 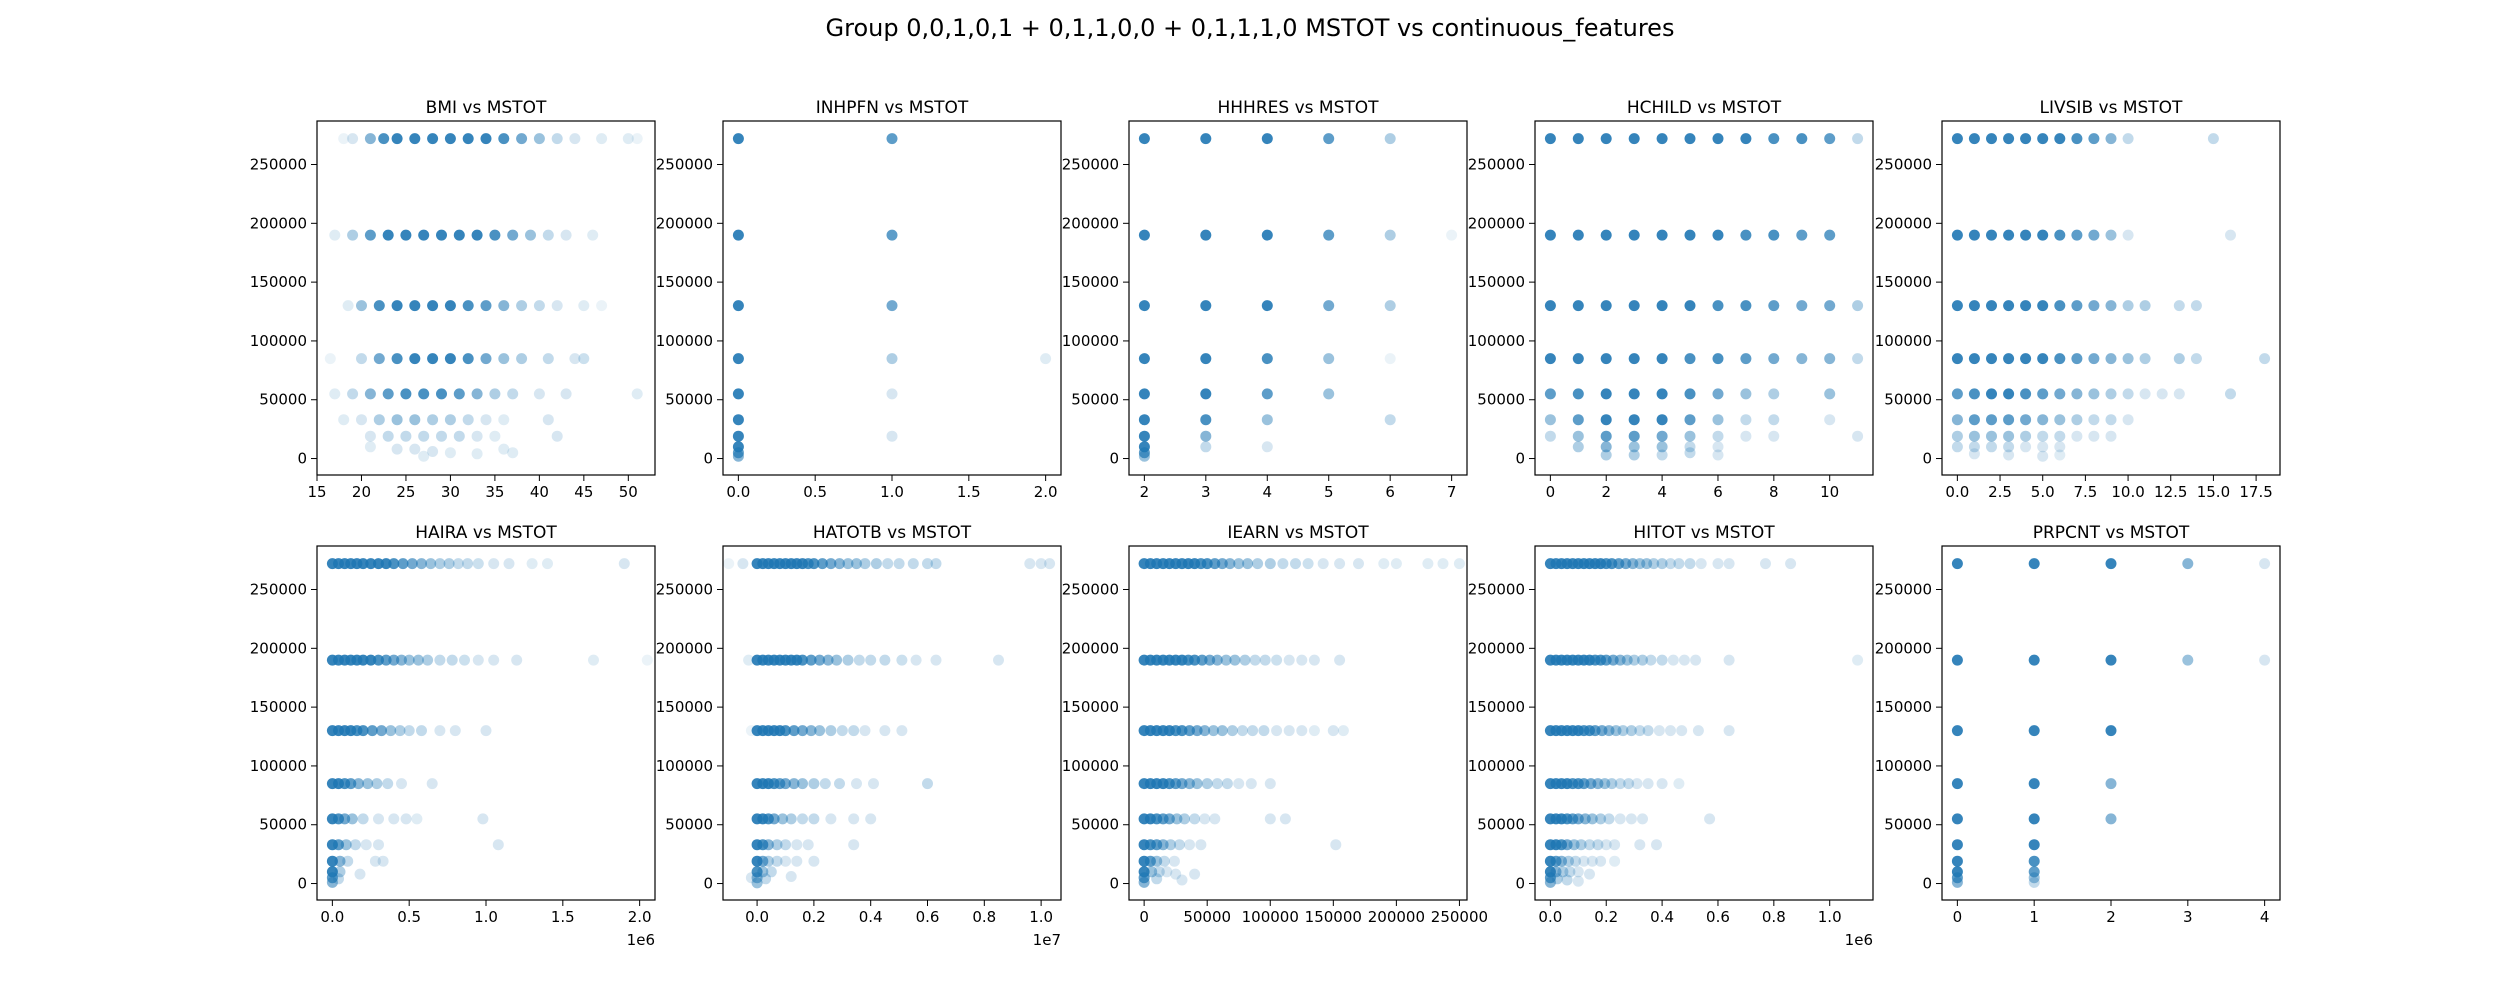 What do you see at coordinates (1903, 590) in the screenshot?
I see `y-tick-label: 250000` at bounding box center [1903, 590].